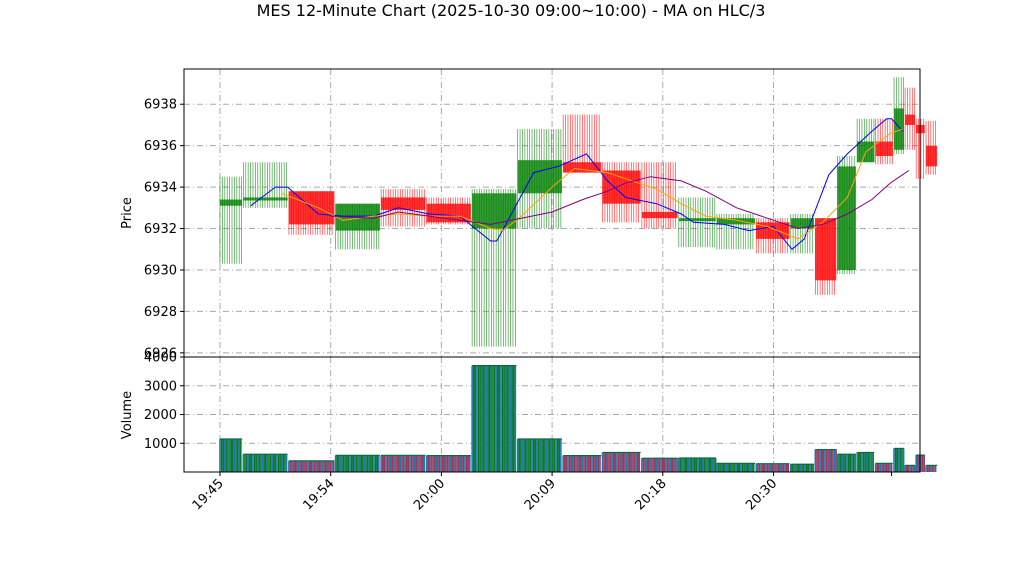 This screenshot has width=1022, height=579. What do you see at coordinates (578, 418) in the screenshot?
I see `volume-bars` at bounding box center [578, 418].